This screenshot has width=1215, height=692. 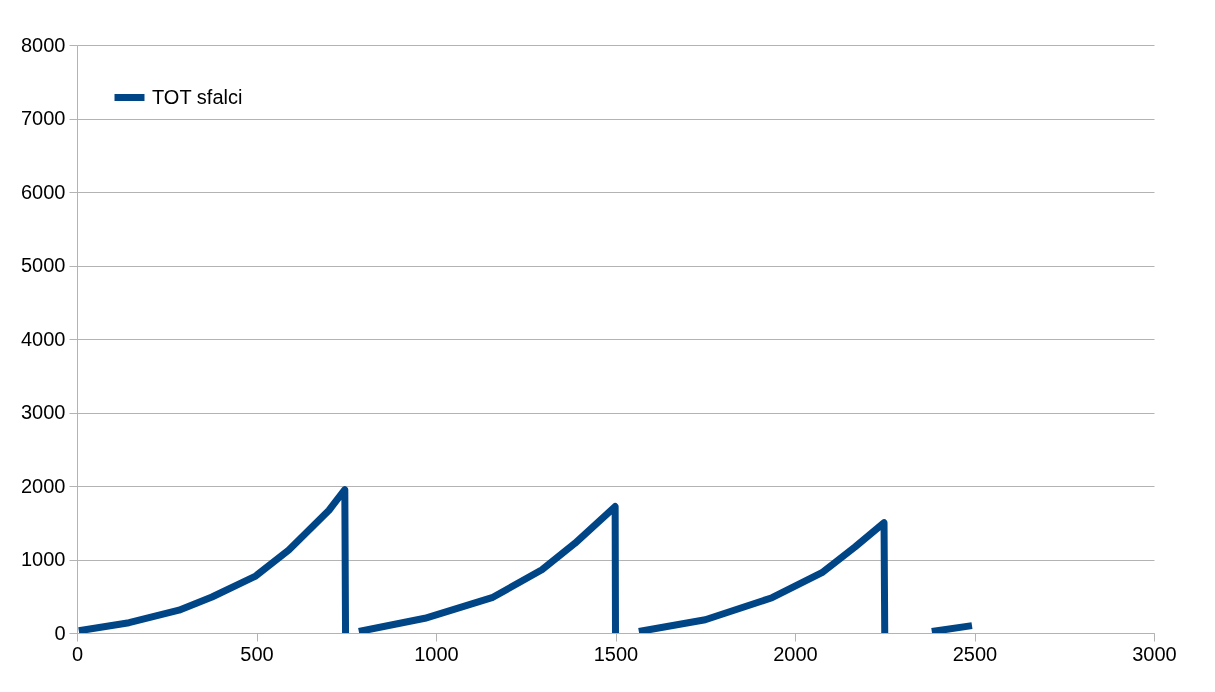 I want to click on x-tick-label: 500, so click(x=257, y=653).